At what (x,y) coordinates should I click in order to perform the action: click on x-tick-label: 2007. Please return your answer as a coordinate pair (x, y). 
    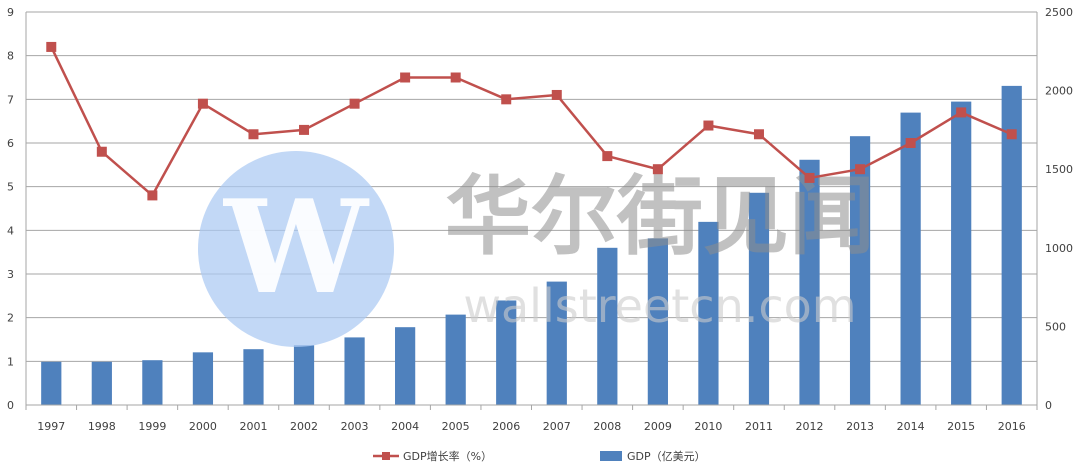
    Looking at the image, I should click on (557, 426).